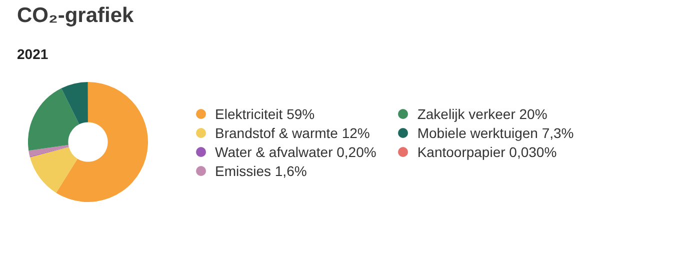  What do you see at coordinates (75, 16) in the screenshot?
I see `chart-title: CO₂-grafiek` at bounding box center [75, 16].